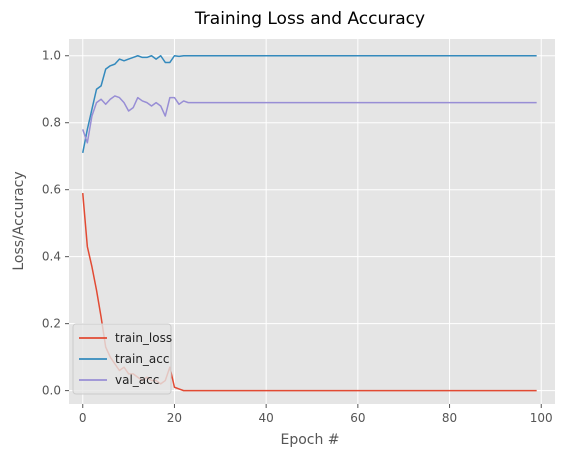  I want to click on legend: train_loss train_acc val_acc, so click(122, 359).